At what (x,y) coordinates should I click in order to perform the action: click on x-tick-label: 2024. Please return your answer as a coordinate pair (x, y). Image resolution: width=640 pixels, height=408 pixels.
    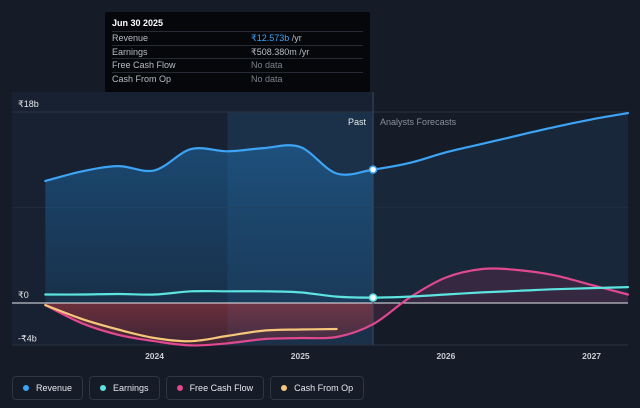
    Looking at the image, I should click on (154, 356).